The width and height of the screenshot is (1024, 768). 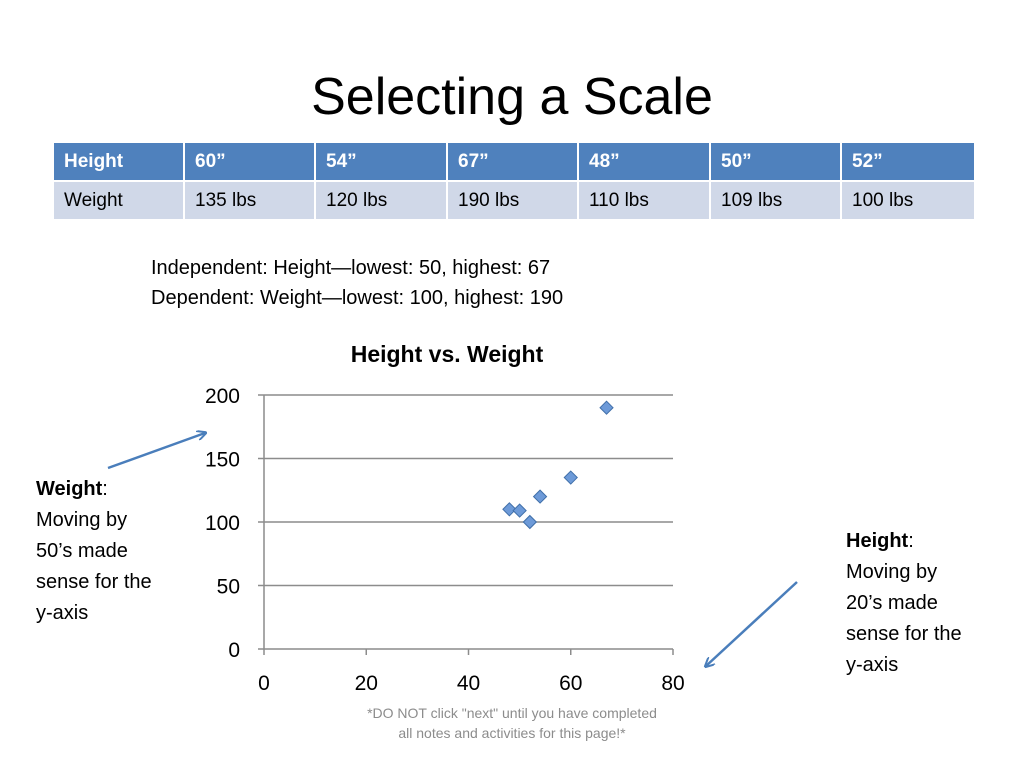 What do you see at coordinates (644, 200) in the screenshot?
I see `table-cell: 110 lbs` at bounding box center [644, 200].